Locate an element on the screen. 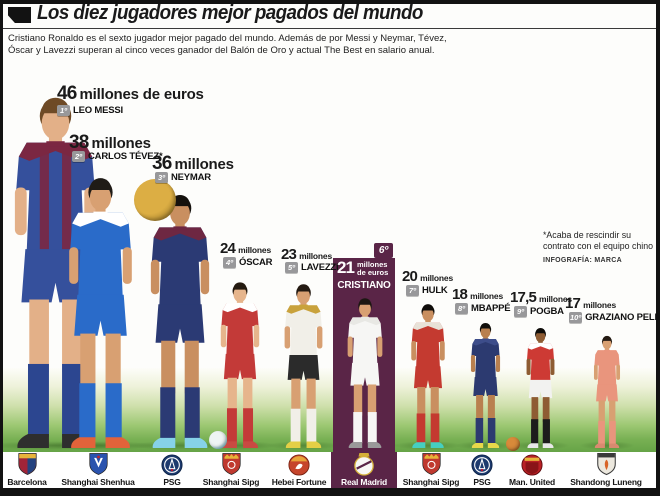 The image size is (660, 496). frame-left is located at coordinates (1, 248).